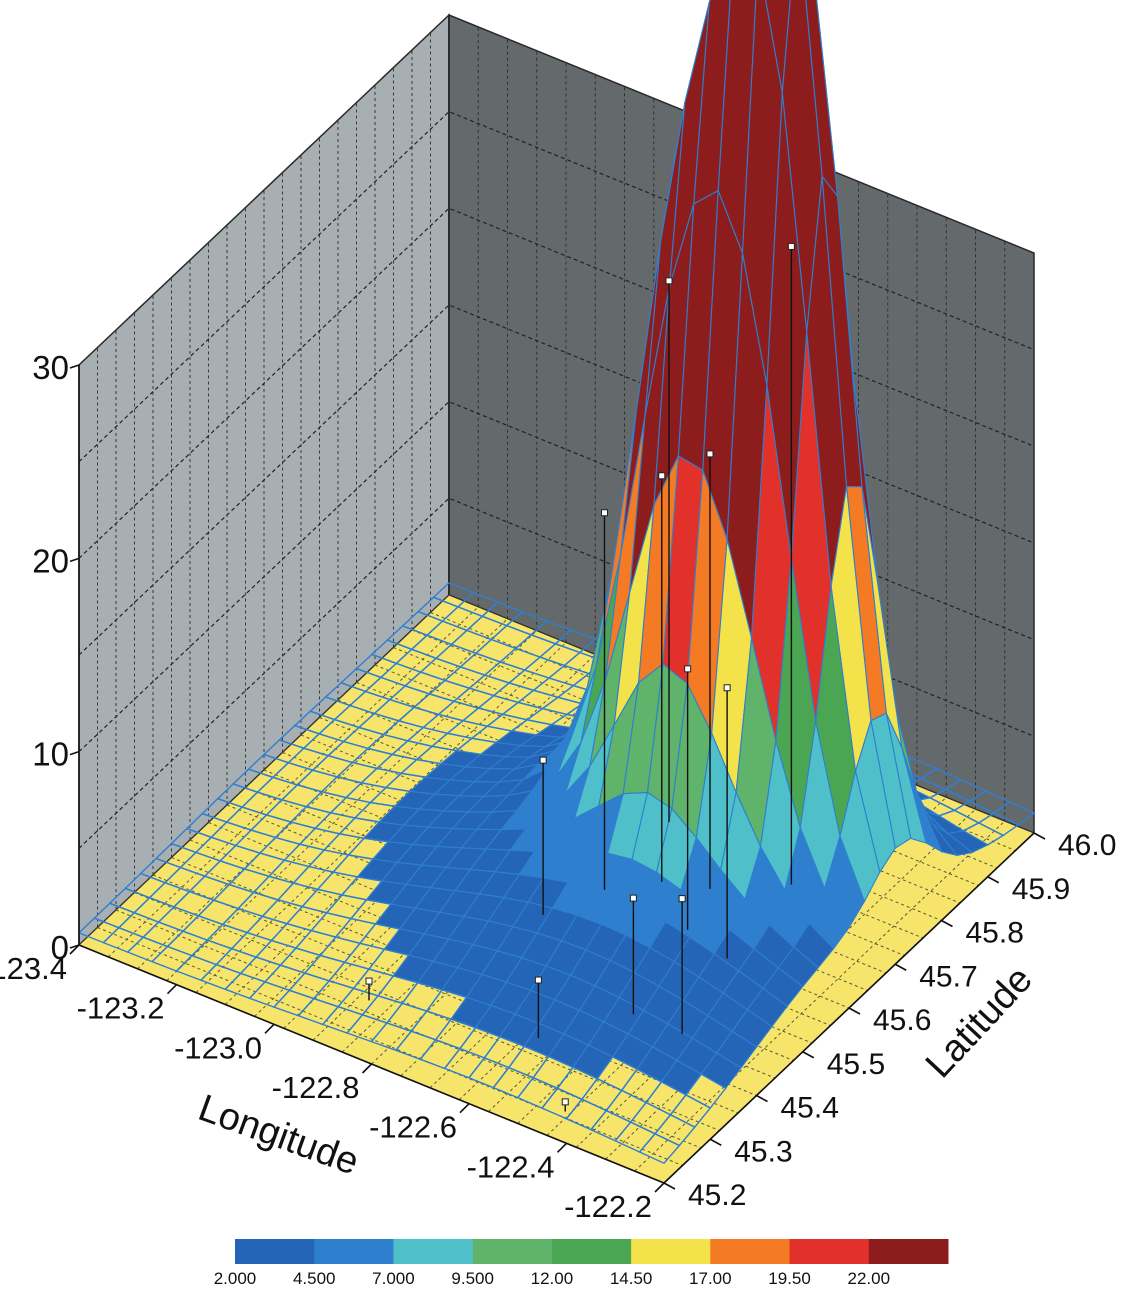 The height and width of the screenshot is (1289, 1141). I want to click on colorbar-label: 14.50, so click(631, 1278).